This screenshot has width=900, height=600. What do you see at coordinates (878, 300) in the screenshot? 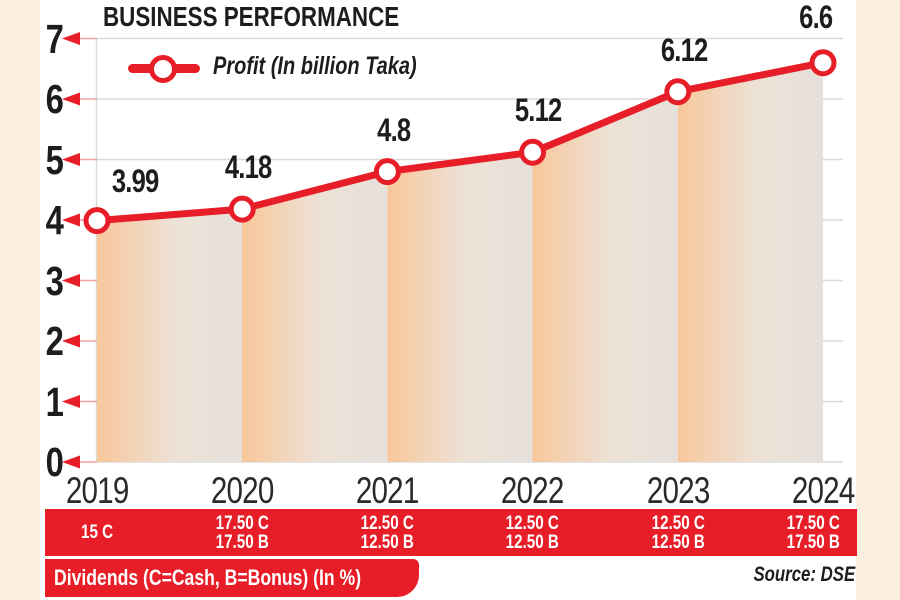
I see `right-margin-strip` at bounding box center [878, 300].